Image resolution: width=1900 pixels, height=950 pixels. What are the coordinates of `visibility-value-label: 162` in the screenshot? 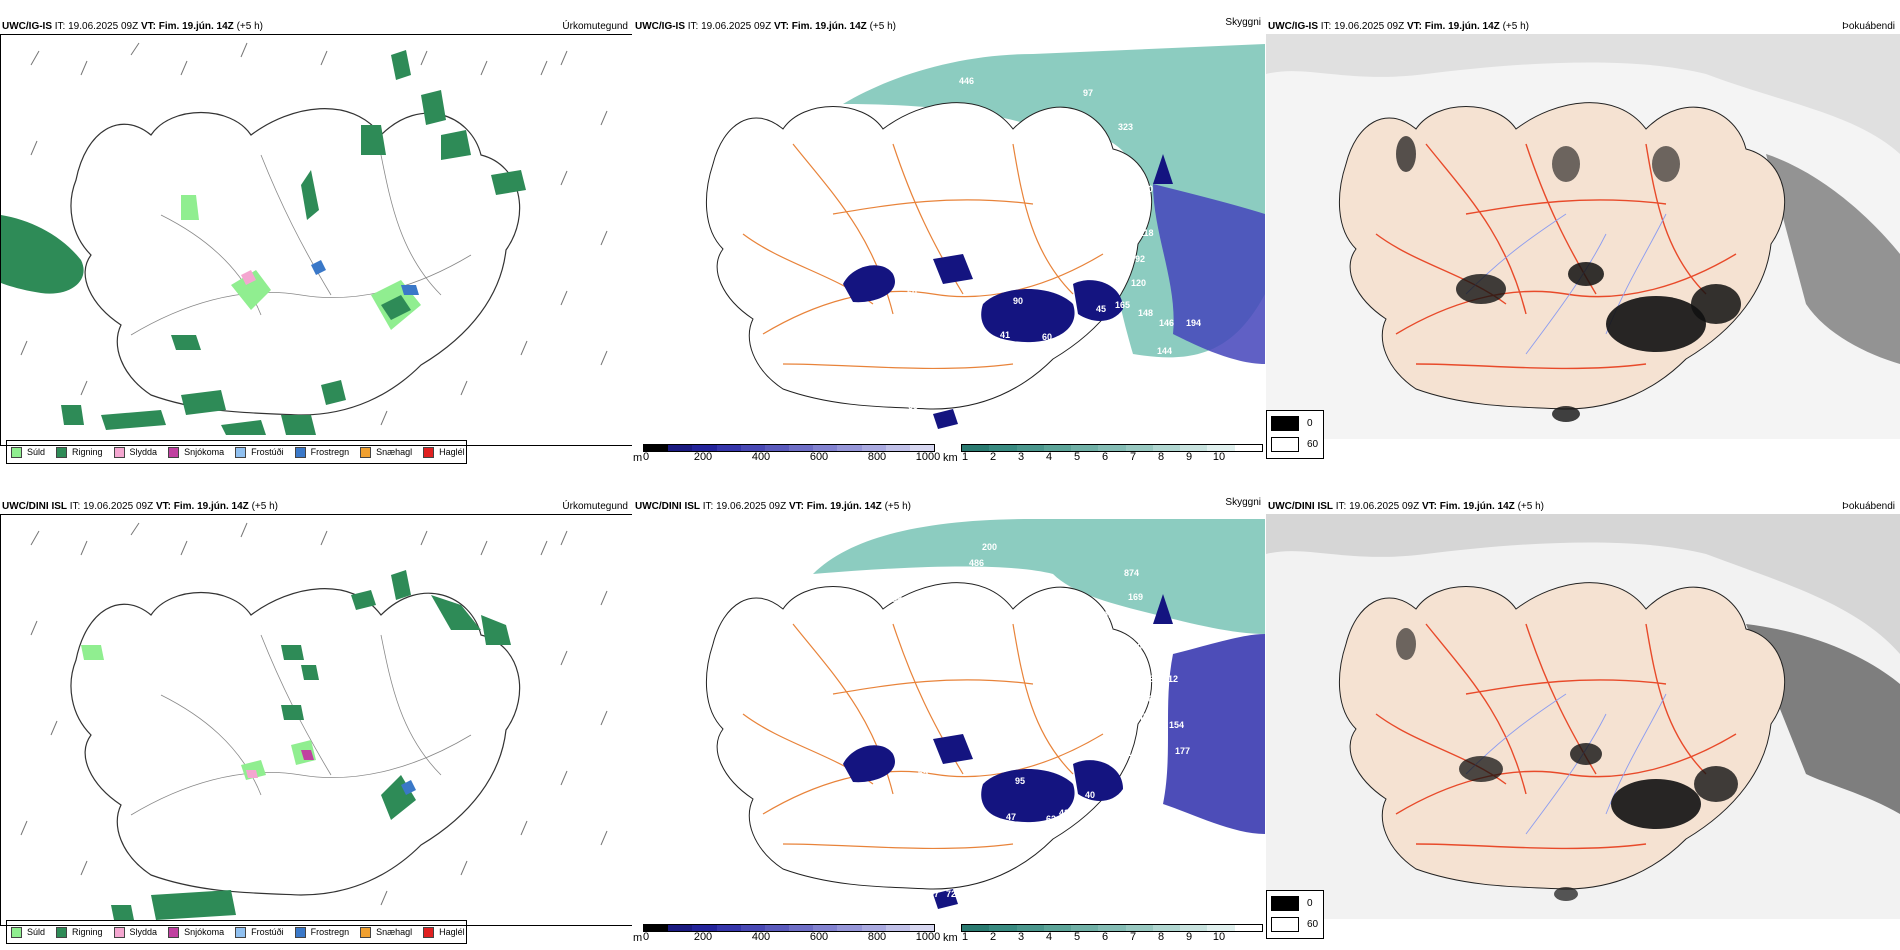 It's located at (1150, 699).